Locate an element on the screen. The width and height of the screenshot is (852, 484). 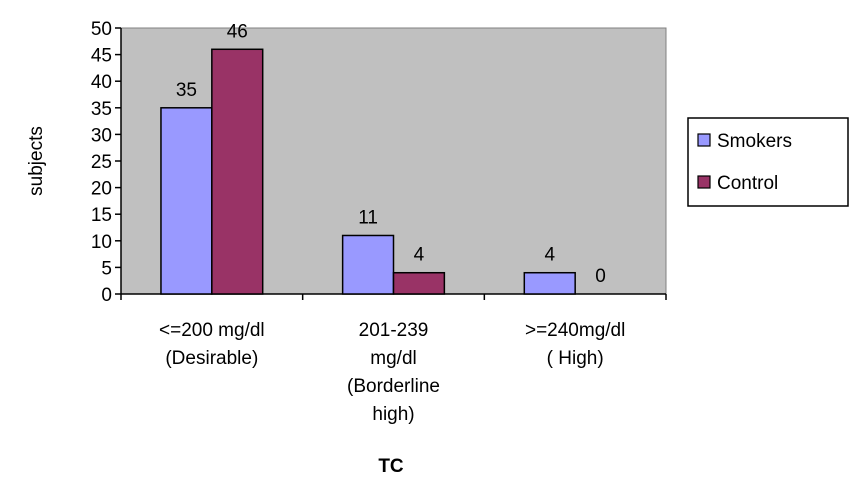
y-tick-label: 10 is located at coordinates (101, 242).